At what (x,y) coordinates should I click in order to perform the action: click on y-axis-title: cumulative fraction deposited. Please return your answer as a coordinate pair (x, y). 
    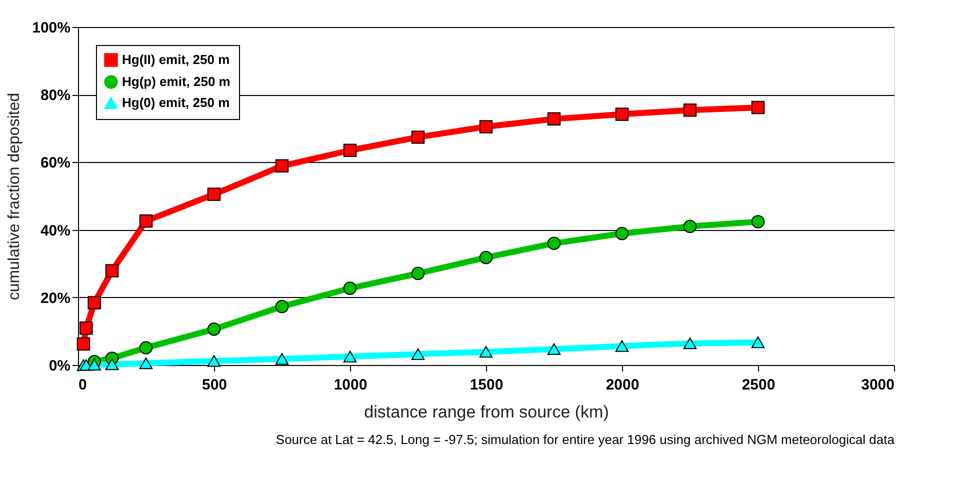
    Looking at the image, I should click on (15, 196).